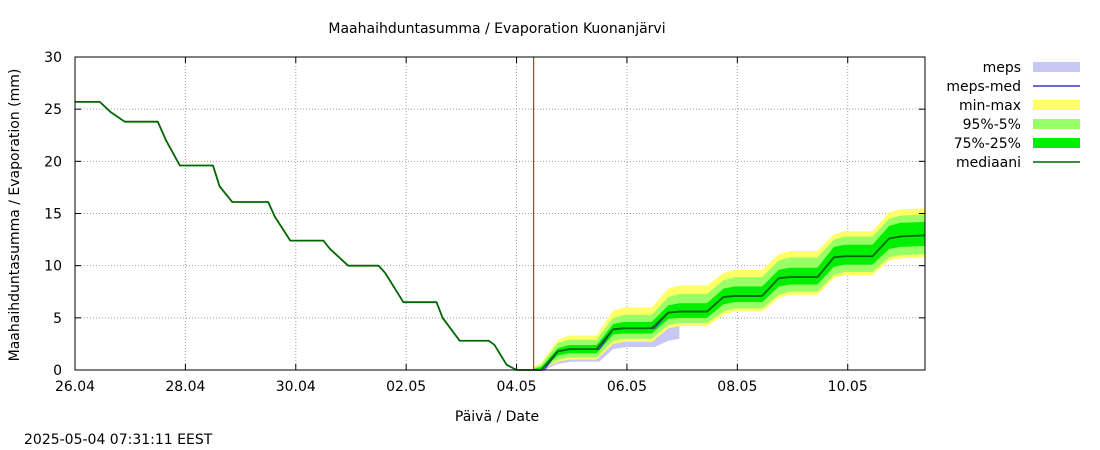  Describe the element at coordinates (606, 340) in the screenshot. I see `meps-median-line` at that location.